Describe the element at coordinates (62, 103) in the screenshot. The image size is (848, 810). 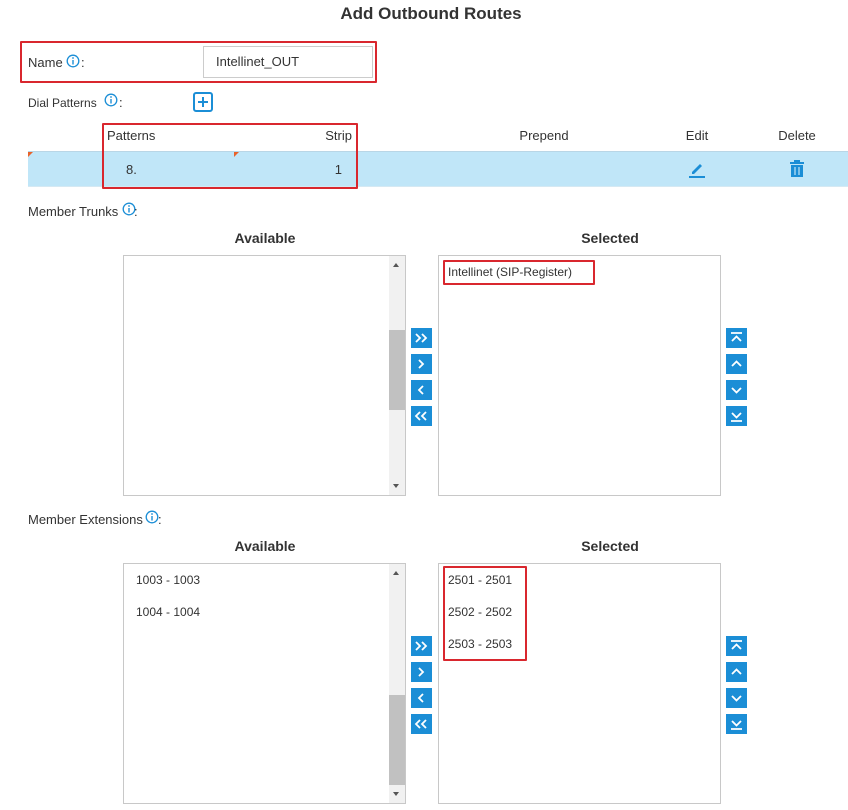
I see `field-label: Dial Patterns` at that location.